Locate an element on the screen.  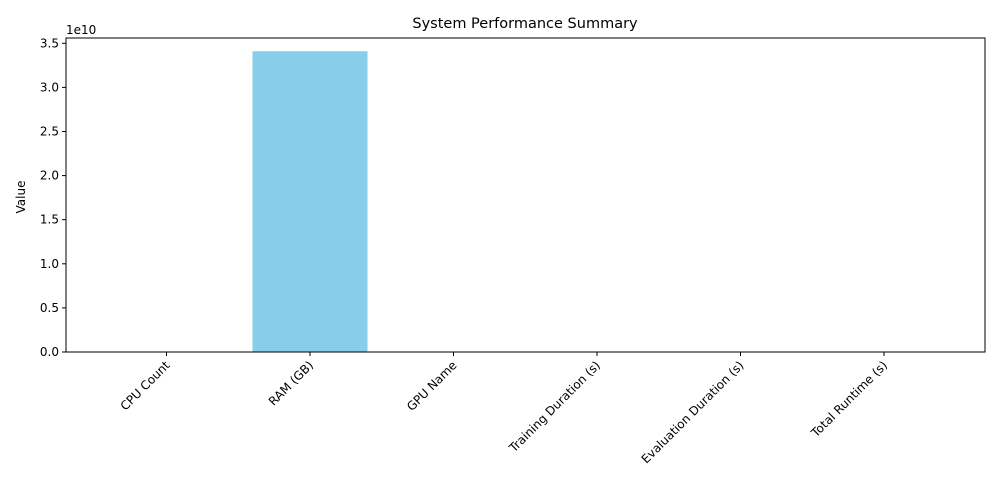
x-tick-label: Training Duration (s) is located at coordinates (554, 406).